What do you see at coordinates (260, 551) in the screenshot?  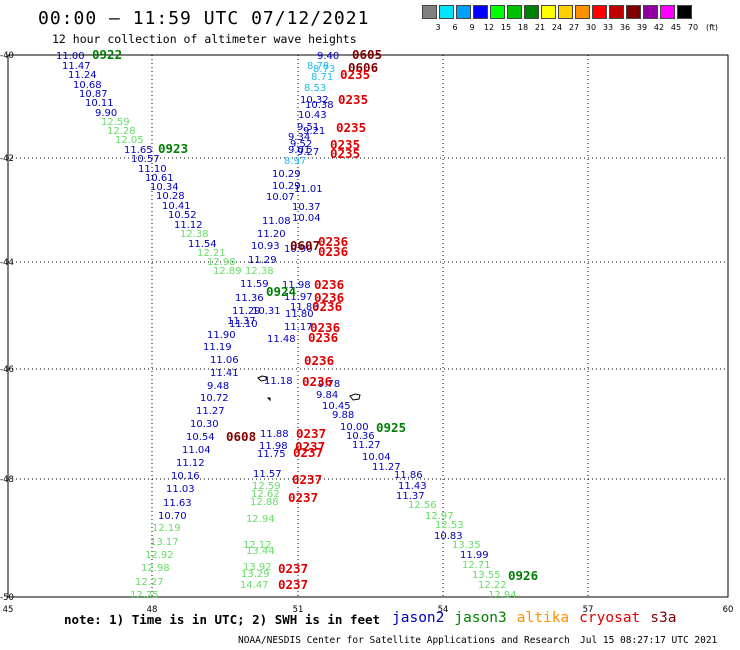 I see `wave-height-reading: 13.44` at bounding box center [260, 551].